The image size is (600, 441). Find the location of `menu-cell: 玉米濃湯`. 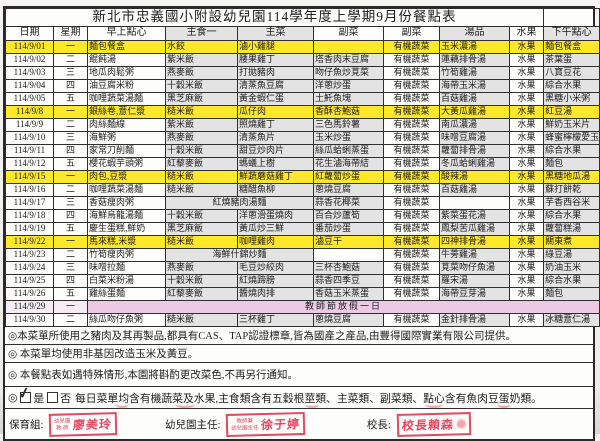

menu-cell: 玉米濃湯 is located at coordinates (474, 47).